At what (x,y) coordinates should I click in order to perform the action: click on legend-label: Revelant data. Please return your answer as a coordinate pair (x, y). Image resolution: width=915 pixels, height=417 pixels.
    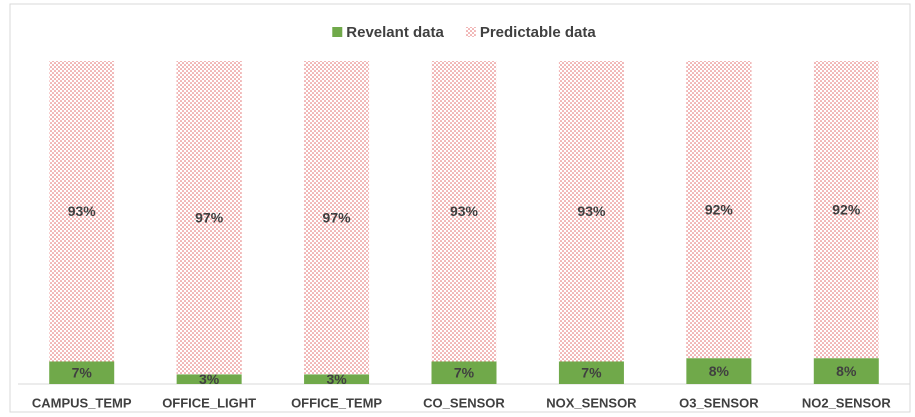
    Looking at the image, I should click on (395, 32).